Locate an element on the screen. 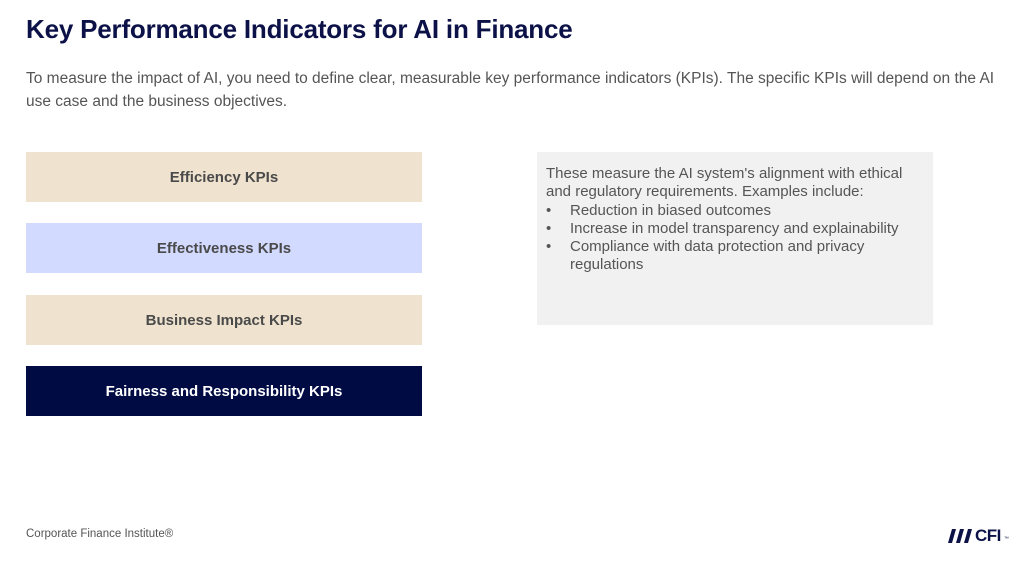  effectiveness-kpis-button: Effectiveness KPIs is located at coordinates (224, 248).